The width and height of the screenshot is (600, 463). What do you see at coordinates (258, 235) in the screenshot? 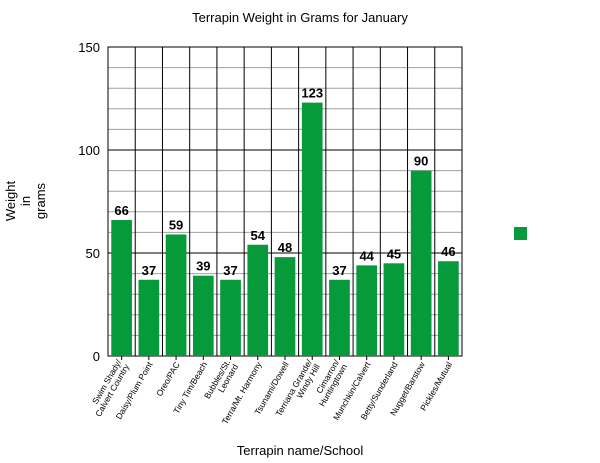
I see `value-label: 54` at bounding box center [258, 235].